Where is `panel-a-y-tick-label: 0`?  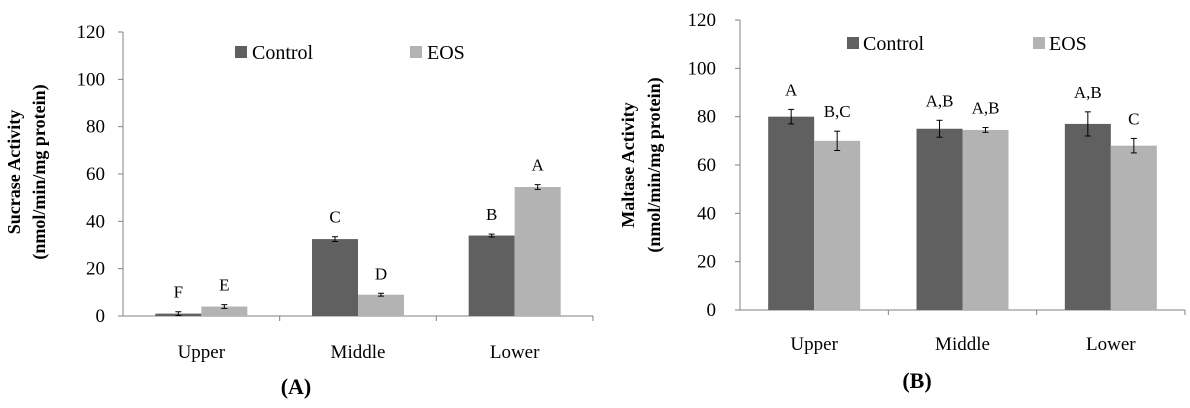
panel-a-y-tick-label: 0 is located at coordinates (101, 316).